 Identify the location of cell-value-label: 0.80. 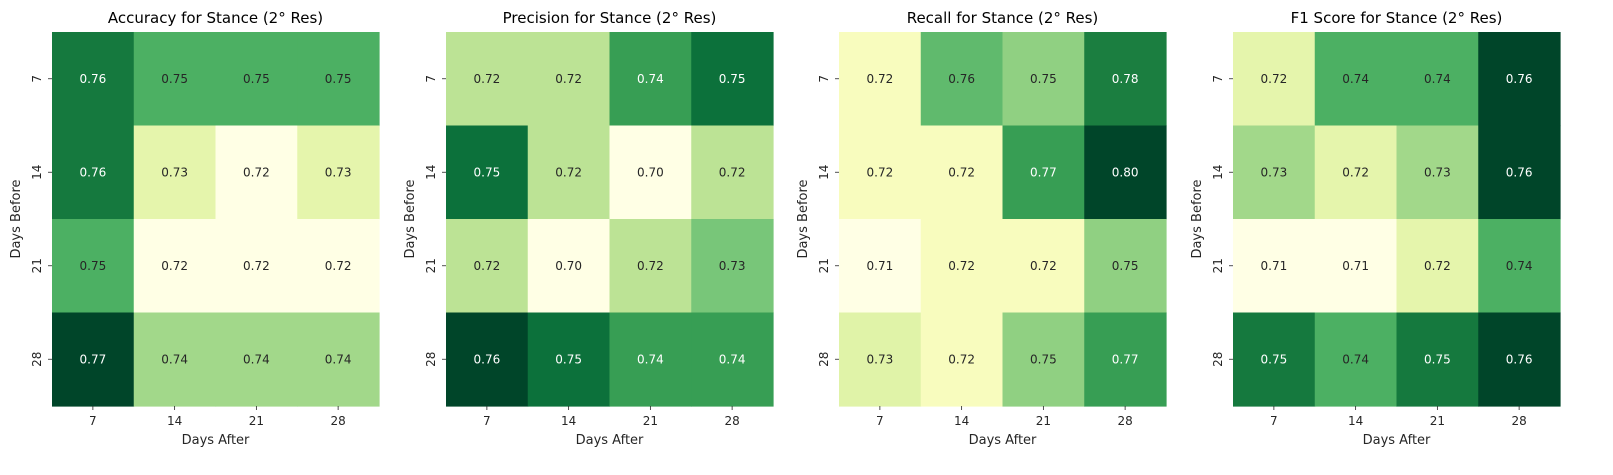
(1125, 172).